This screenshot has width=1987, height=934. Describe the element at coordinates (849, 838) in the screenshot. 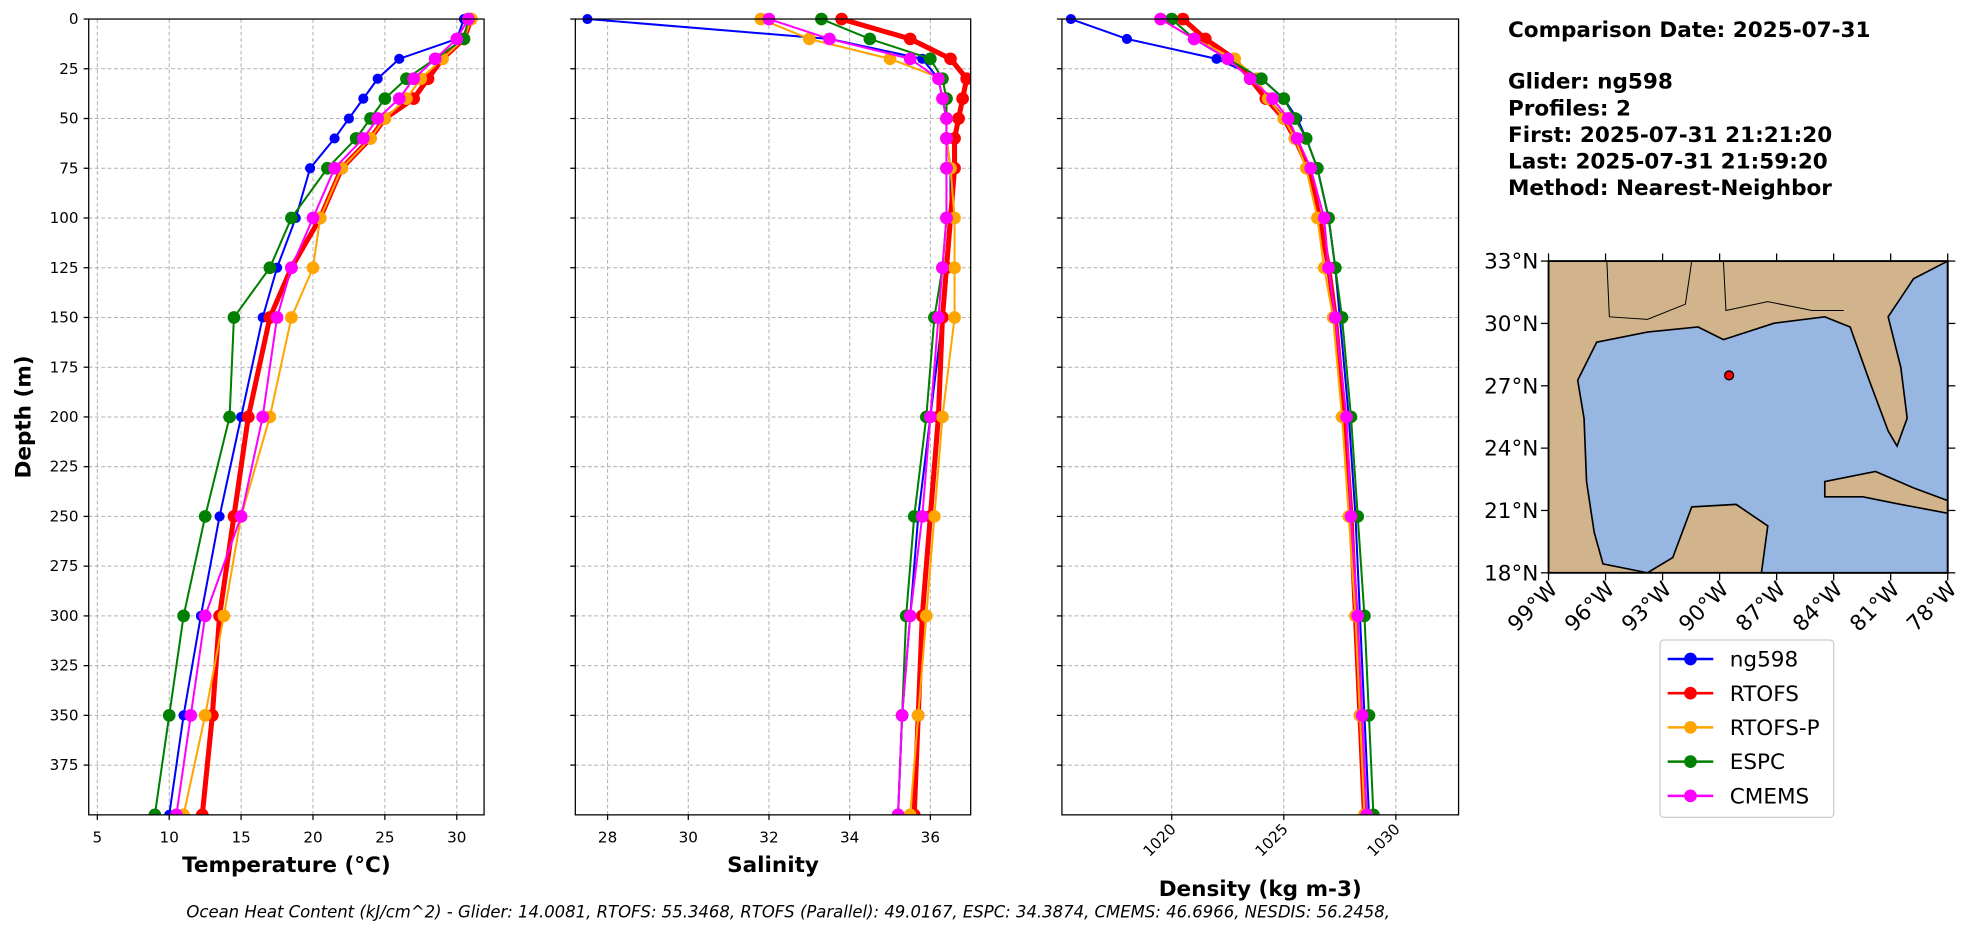

I see `x-tick-label: 34` at that location.